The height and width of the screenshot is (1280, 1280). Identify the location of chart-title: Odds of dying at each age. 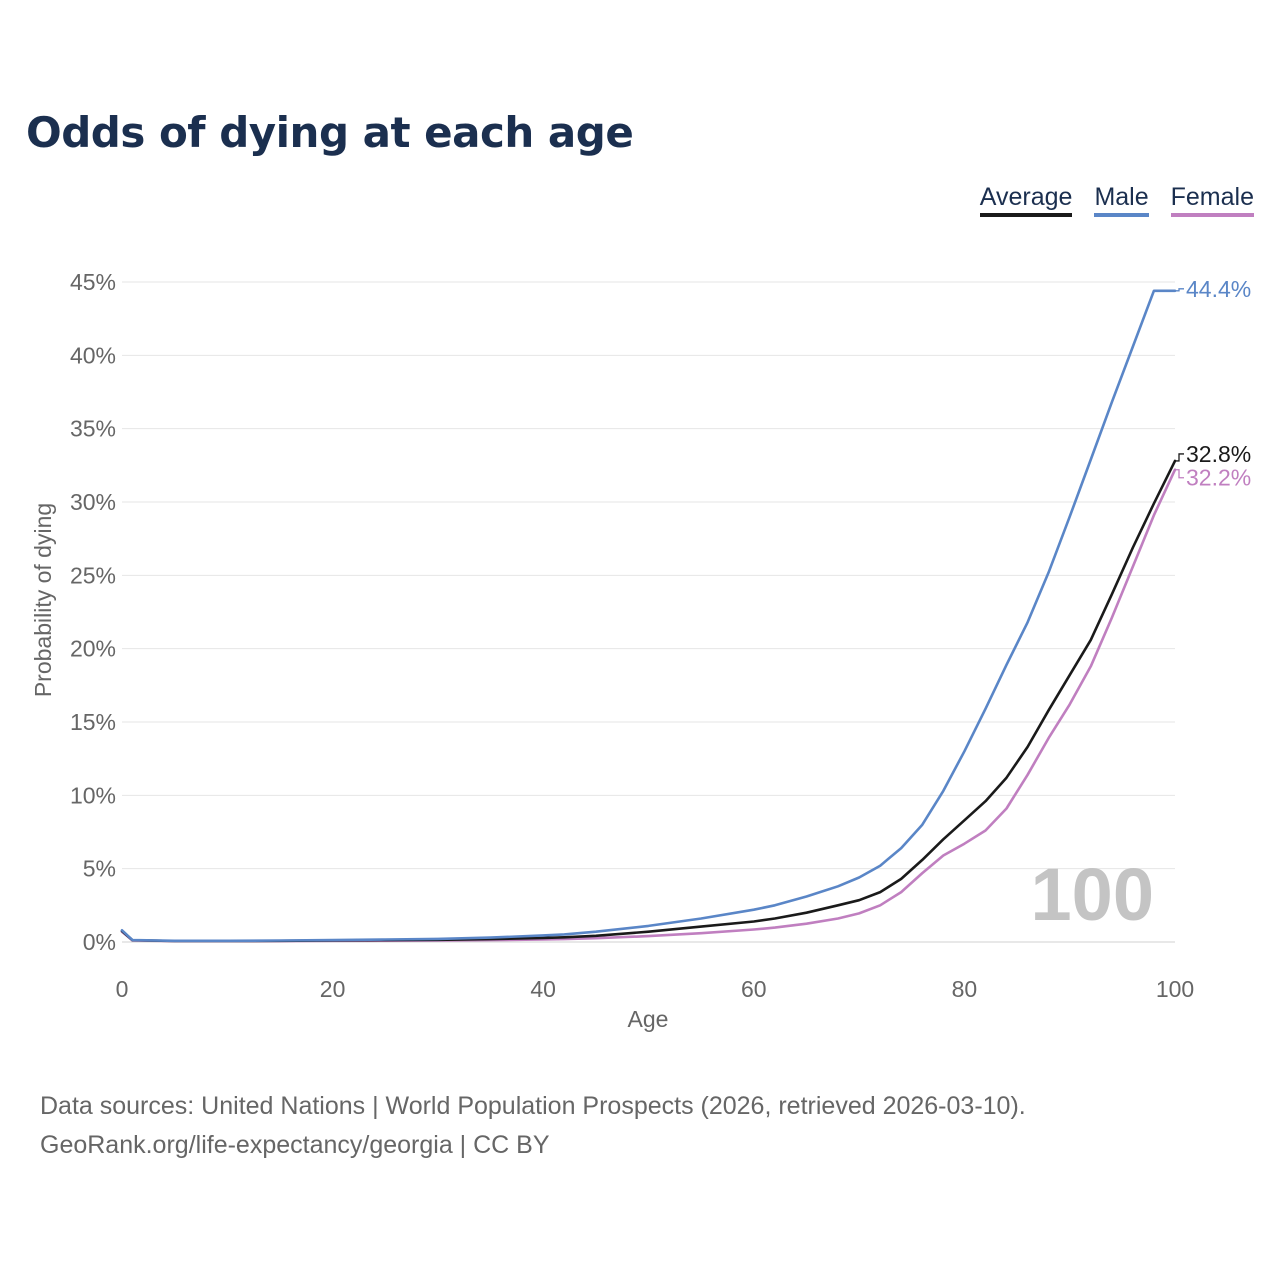
(330, 132).